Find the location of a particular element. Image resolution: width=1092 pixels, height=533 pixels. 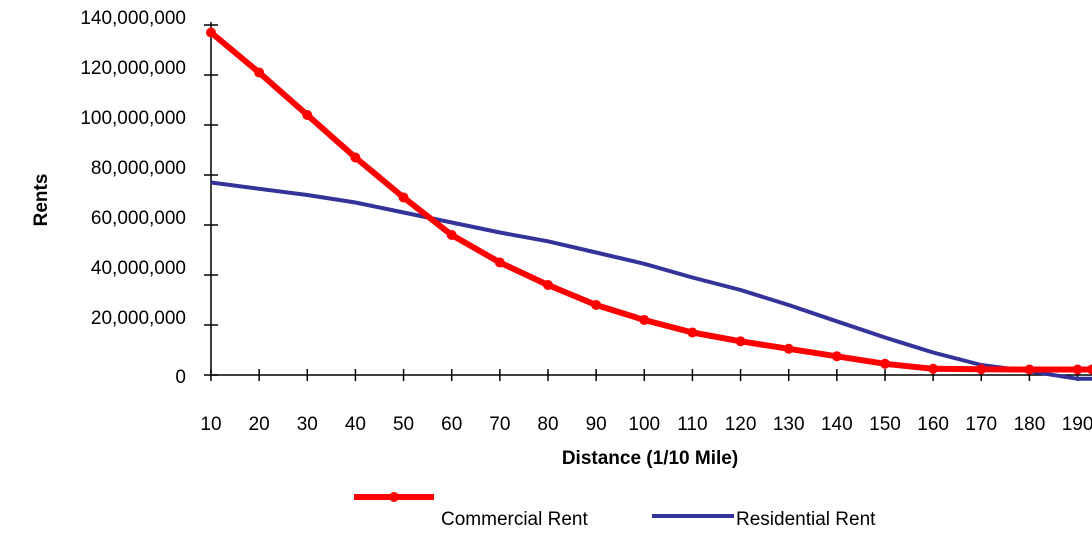

x-tick-label: 110 is located at coordinates (692, 424).